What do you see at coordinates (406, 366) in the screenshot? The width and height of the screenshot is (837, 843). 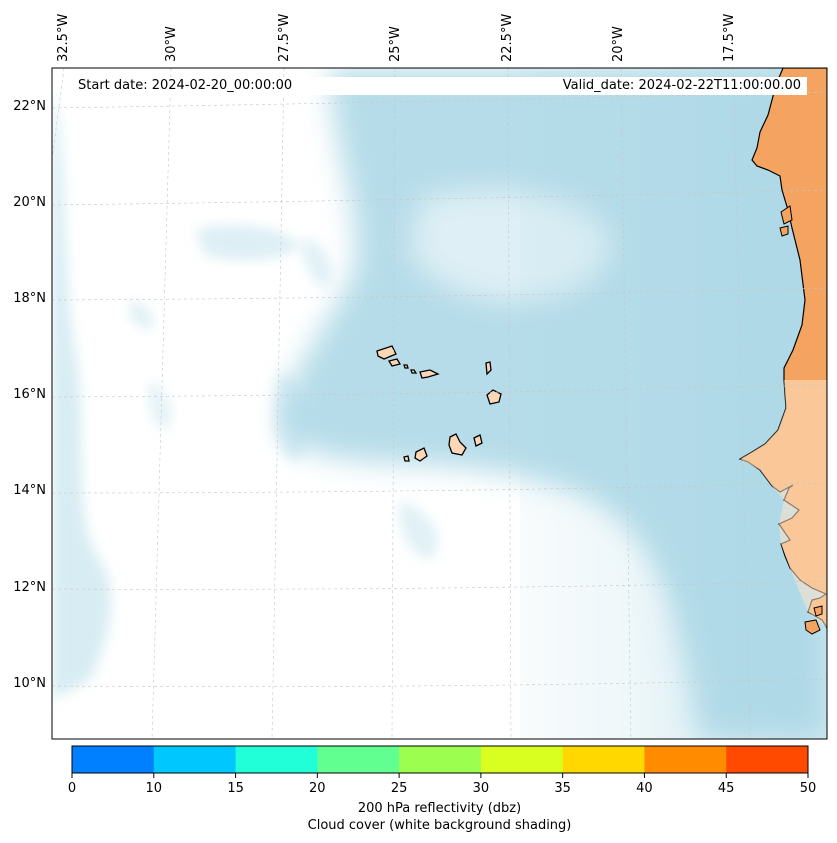 I see `island-santa-luzia` at bounding box center [406, 366].